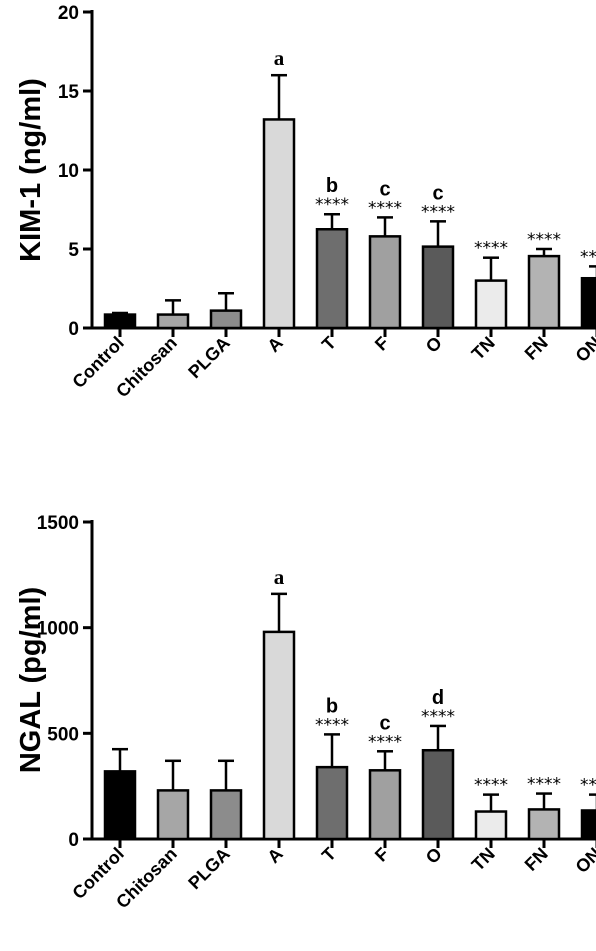 This screenshot has height=951, width=596. What do you see at coordinates (31, 680) in the screenshot?
I see `y-axis-label: NGAL (pg/ml)` at bounding box center [31, 680].